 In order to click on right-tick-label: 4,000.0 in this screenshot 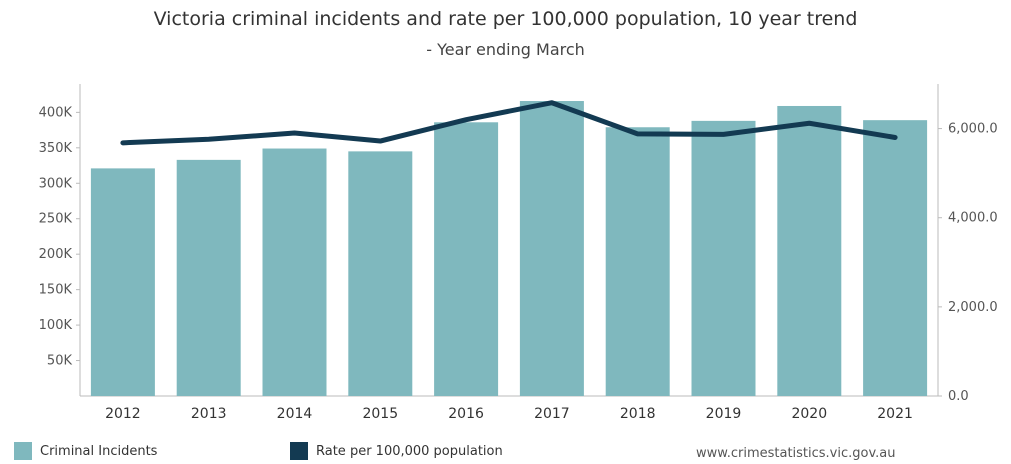, I will do `click(973, 218)`.